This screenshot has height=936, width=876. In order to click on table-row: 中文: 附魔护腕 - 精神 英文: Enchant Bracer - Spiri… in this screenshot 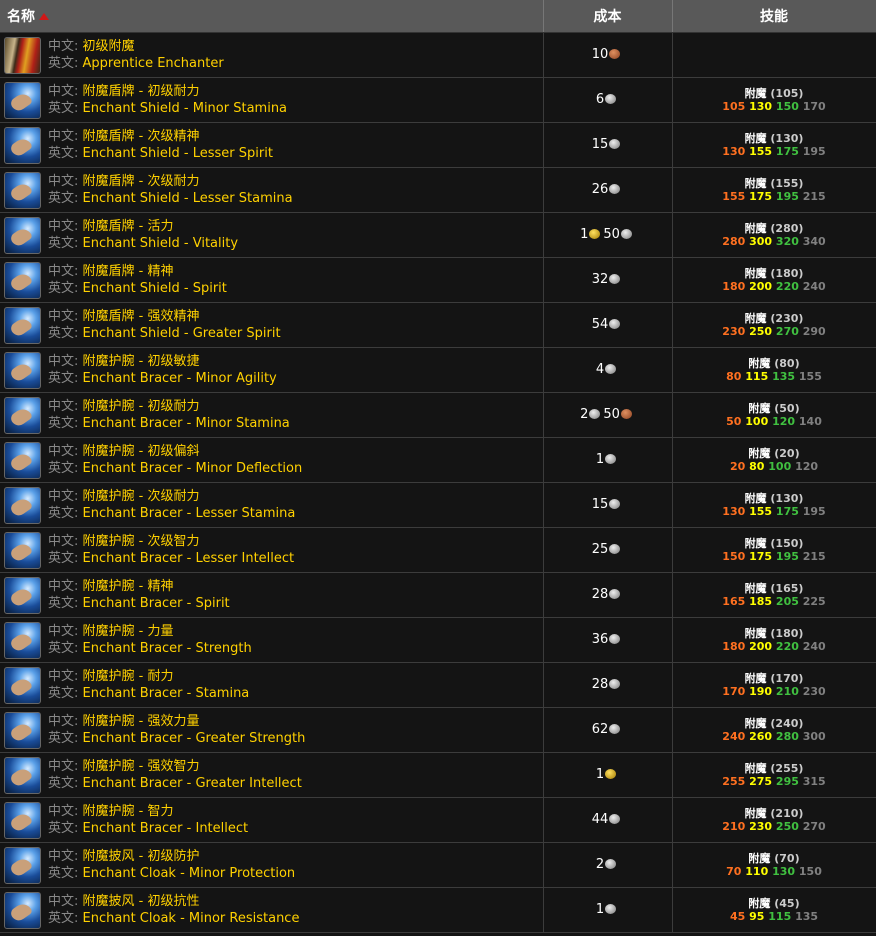, I will do `click(438, 595)`.